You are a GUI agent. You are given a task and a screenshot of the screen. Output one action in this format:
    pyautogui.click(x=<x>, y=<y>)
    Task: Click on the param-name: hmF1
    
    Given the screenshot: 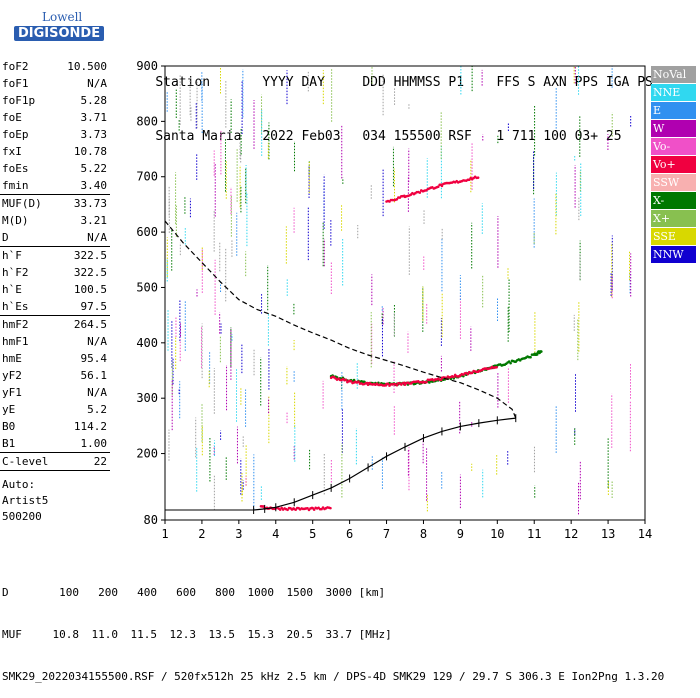 What is the action you would take?
    pyautogui.click(x=15, y=341)
    